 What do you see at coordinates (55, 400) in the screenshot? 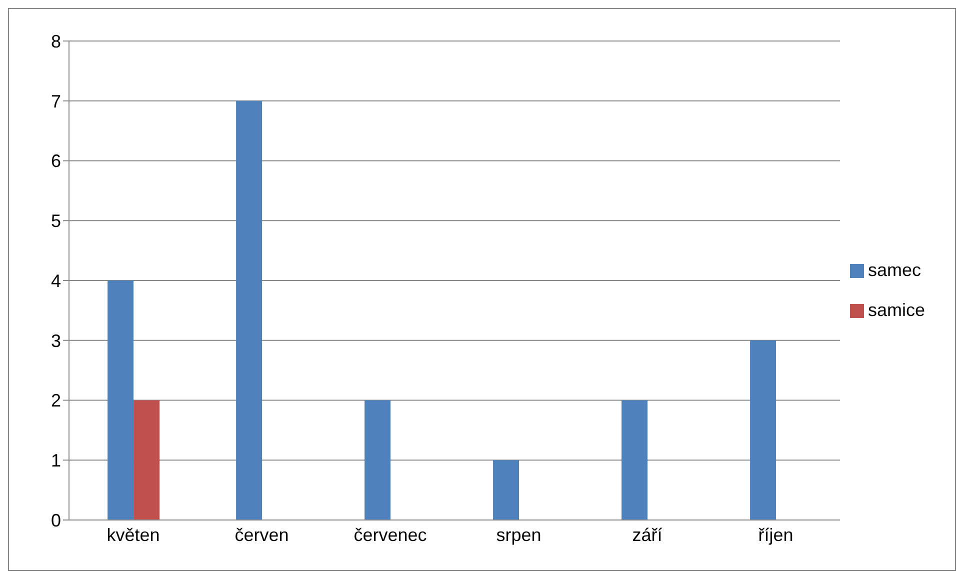
I see `y-tick-label: 2` at bounding box center [55, 400].